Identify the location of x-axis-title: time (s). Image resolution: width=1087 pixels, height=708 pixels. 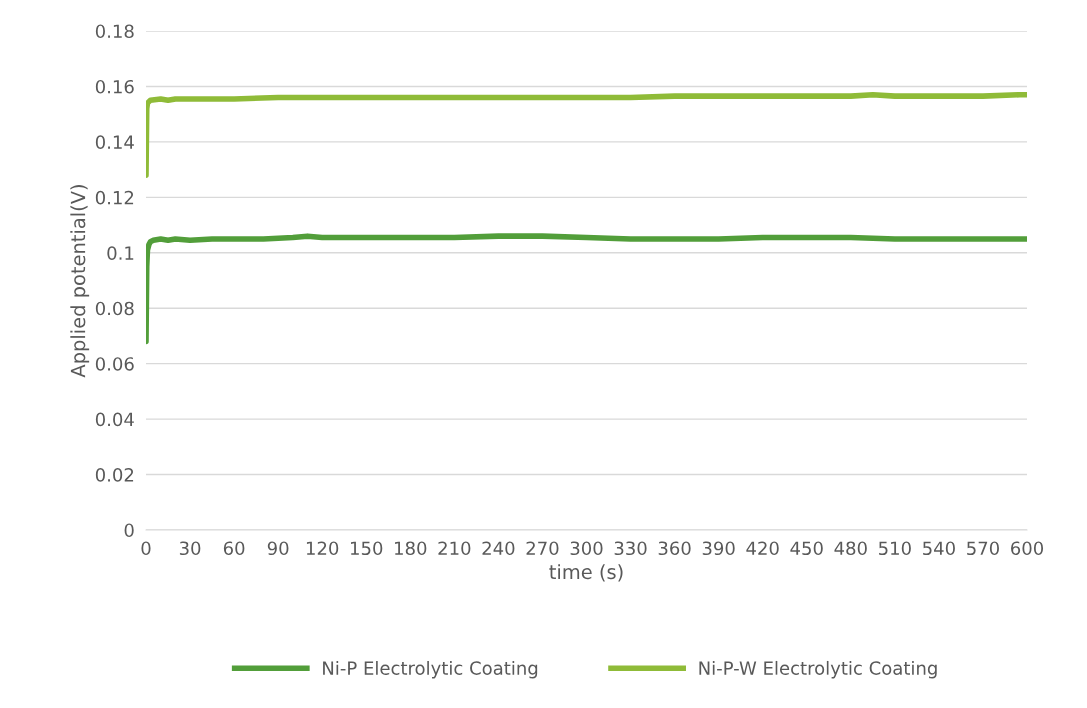
(586, 573).